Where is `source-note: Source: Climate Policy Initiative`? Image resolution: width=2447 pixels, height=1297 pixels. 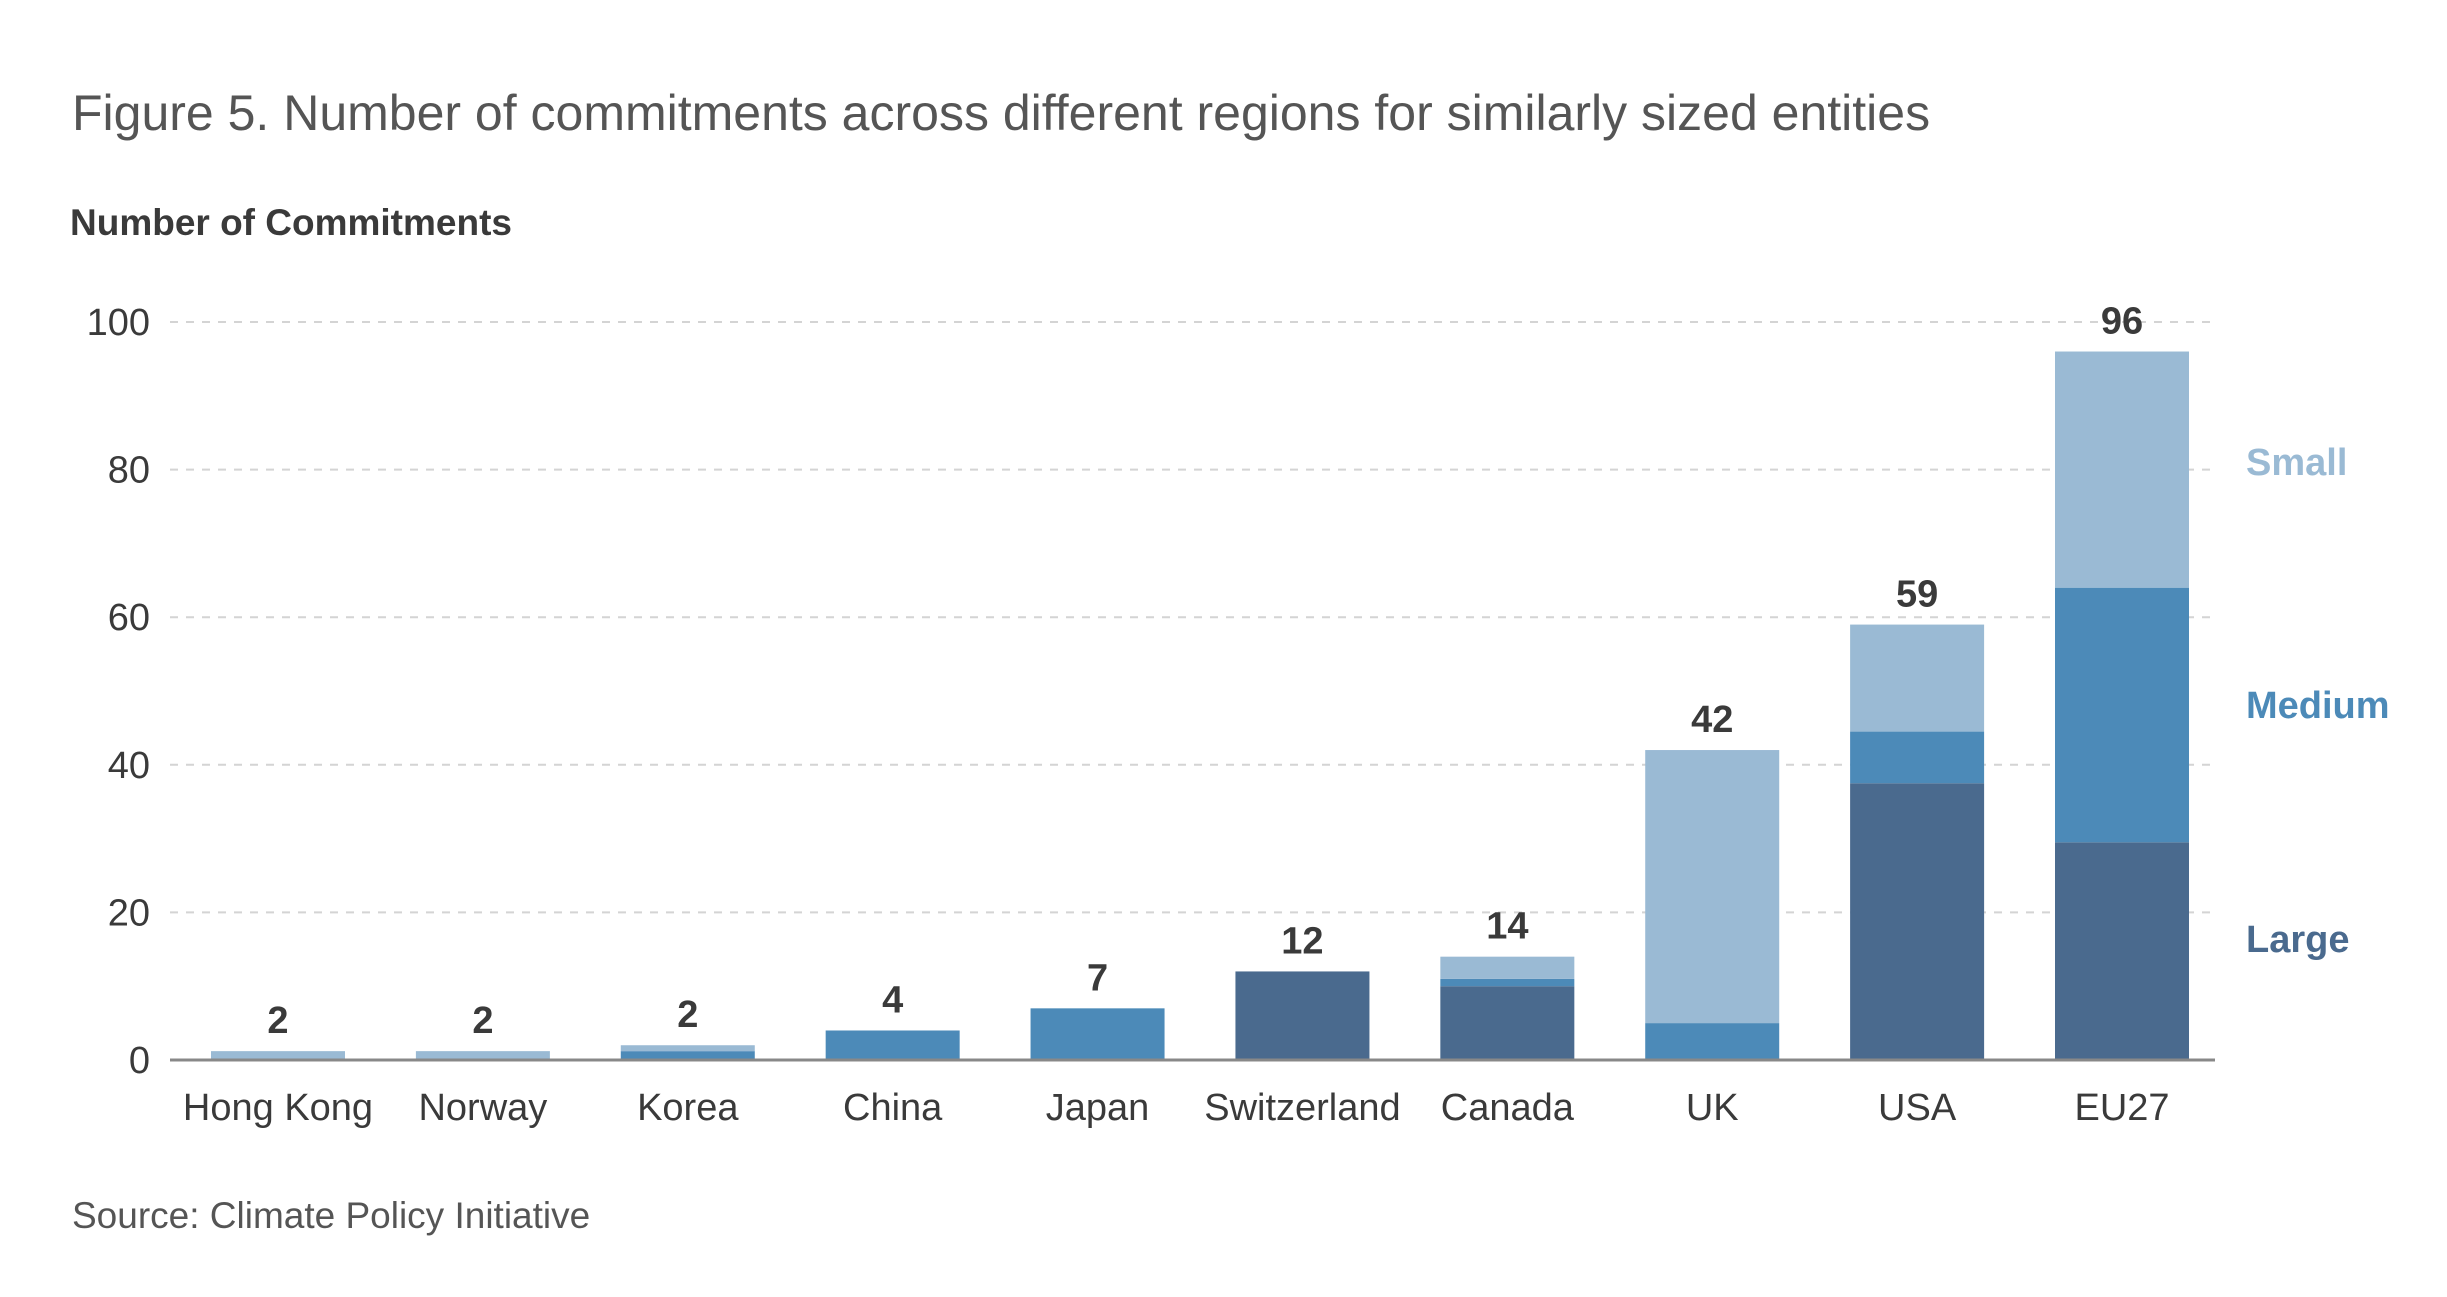 source-note: Source: Climate Policy Initiative is located at coordinates (331, 1215).